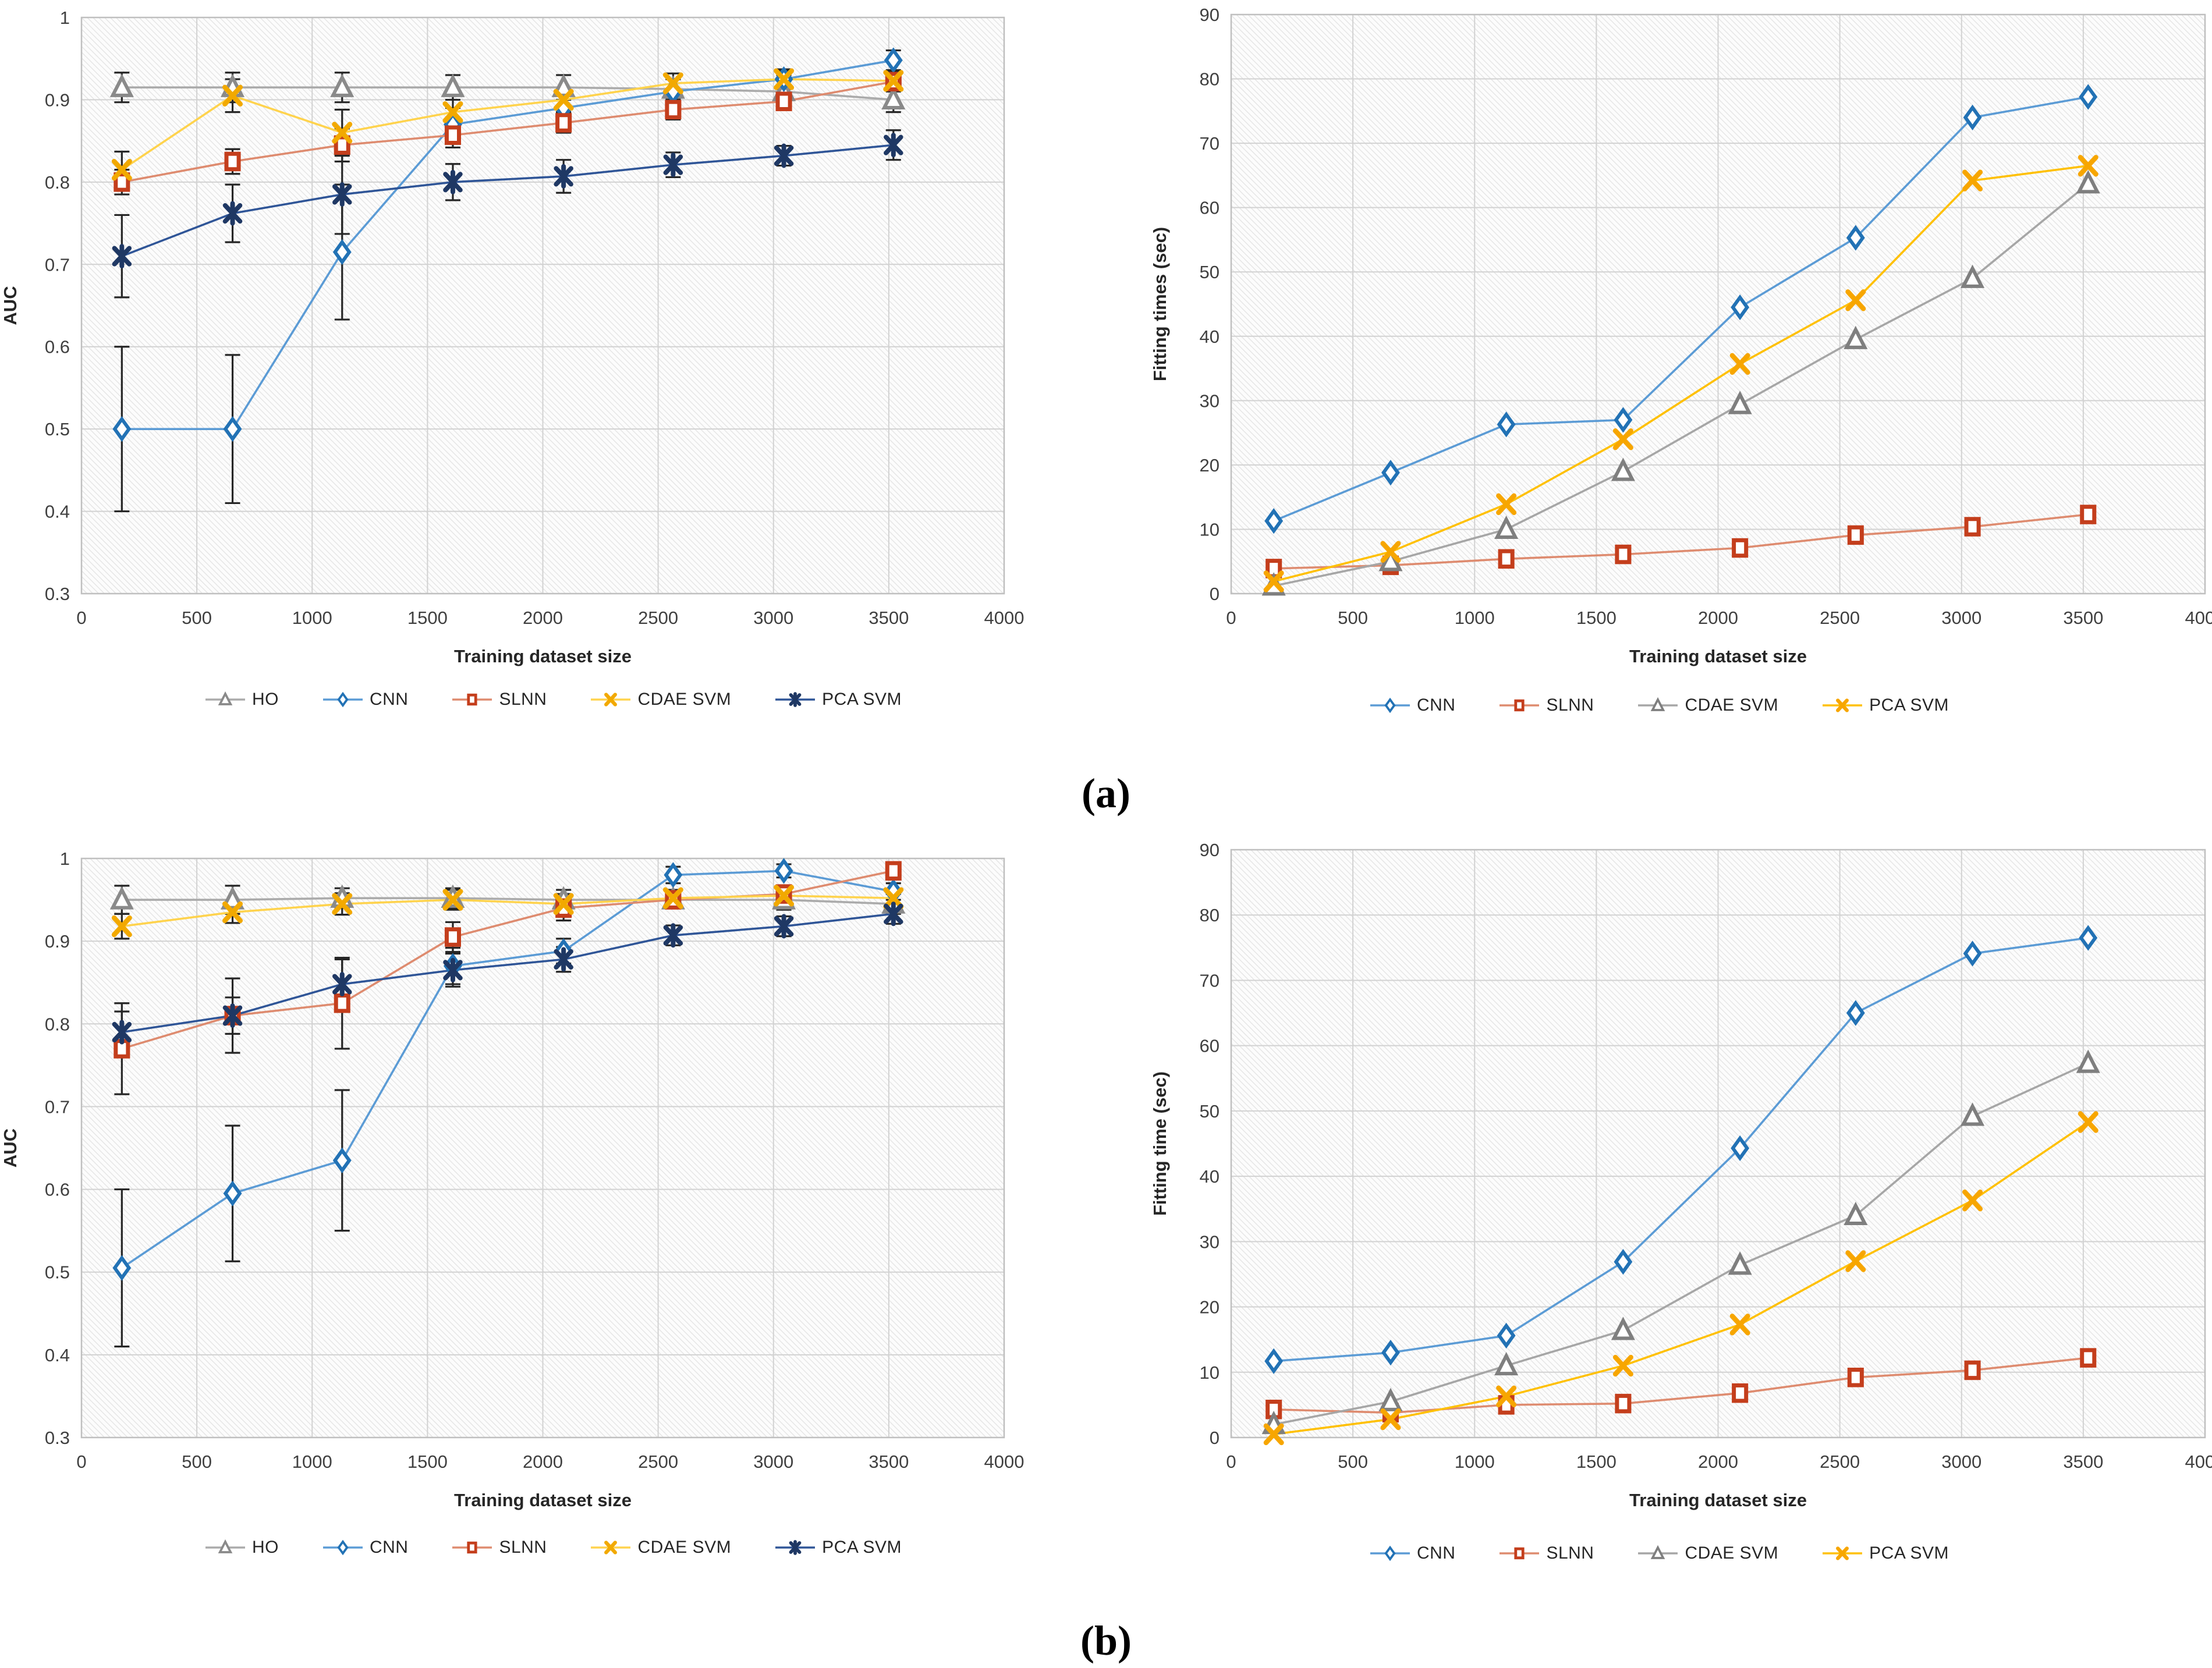 The image size is (2212, 1668). I want to click on legend-item-ho: HO, so click(242, 1547).